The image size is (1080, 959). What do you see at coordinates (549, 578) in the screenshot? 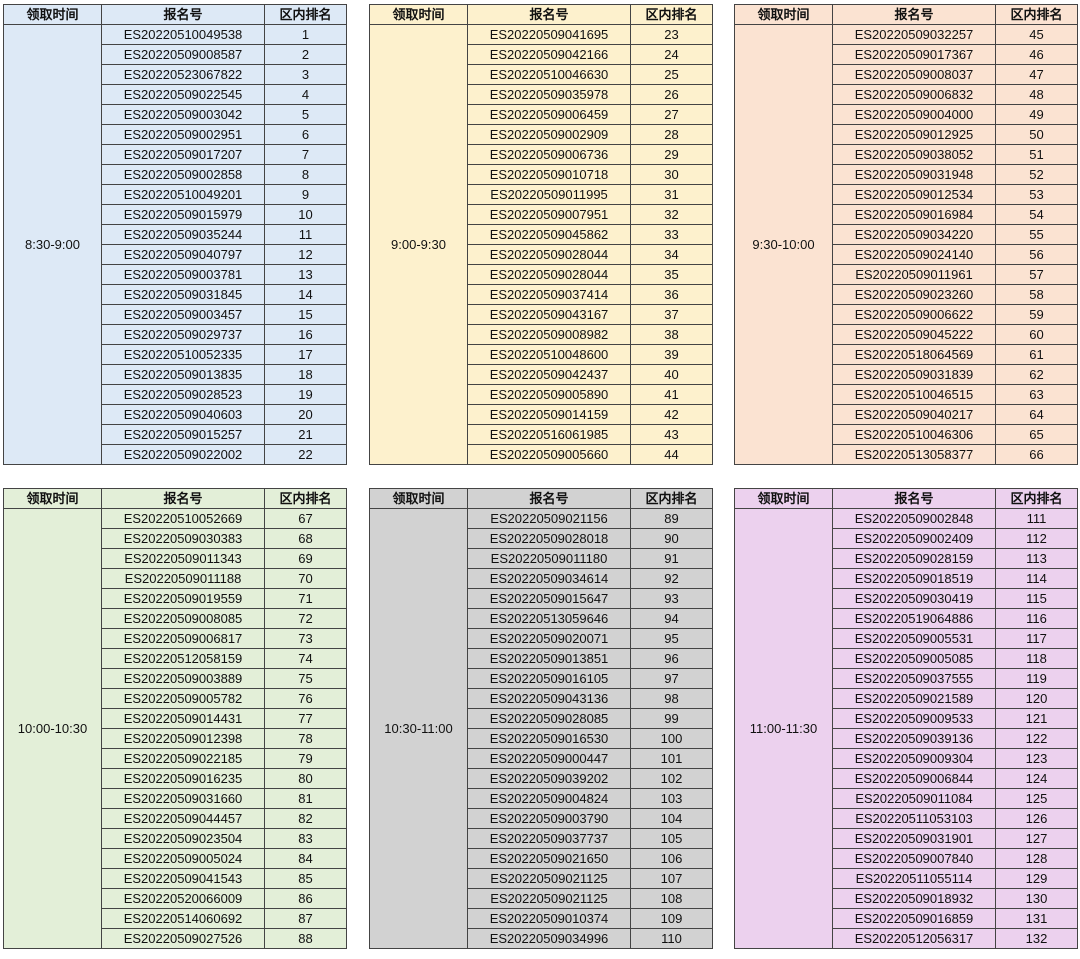
I see `registration-number: ES20220509034614` at bounding box center [549, 578].